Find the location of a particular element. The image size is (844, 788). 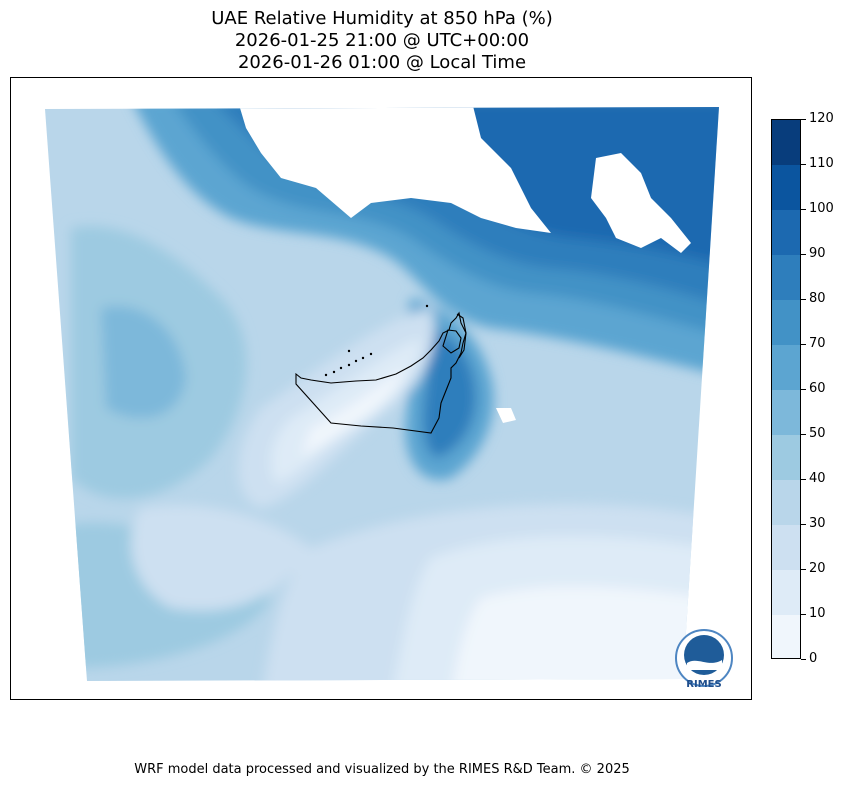

time-utc: 2026-01-25 21:00 @ UTC+00:00 is located at coordinates (382, 40).